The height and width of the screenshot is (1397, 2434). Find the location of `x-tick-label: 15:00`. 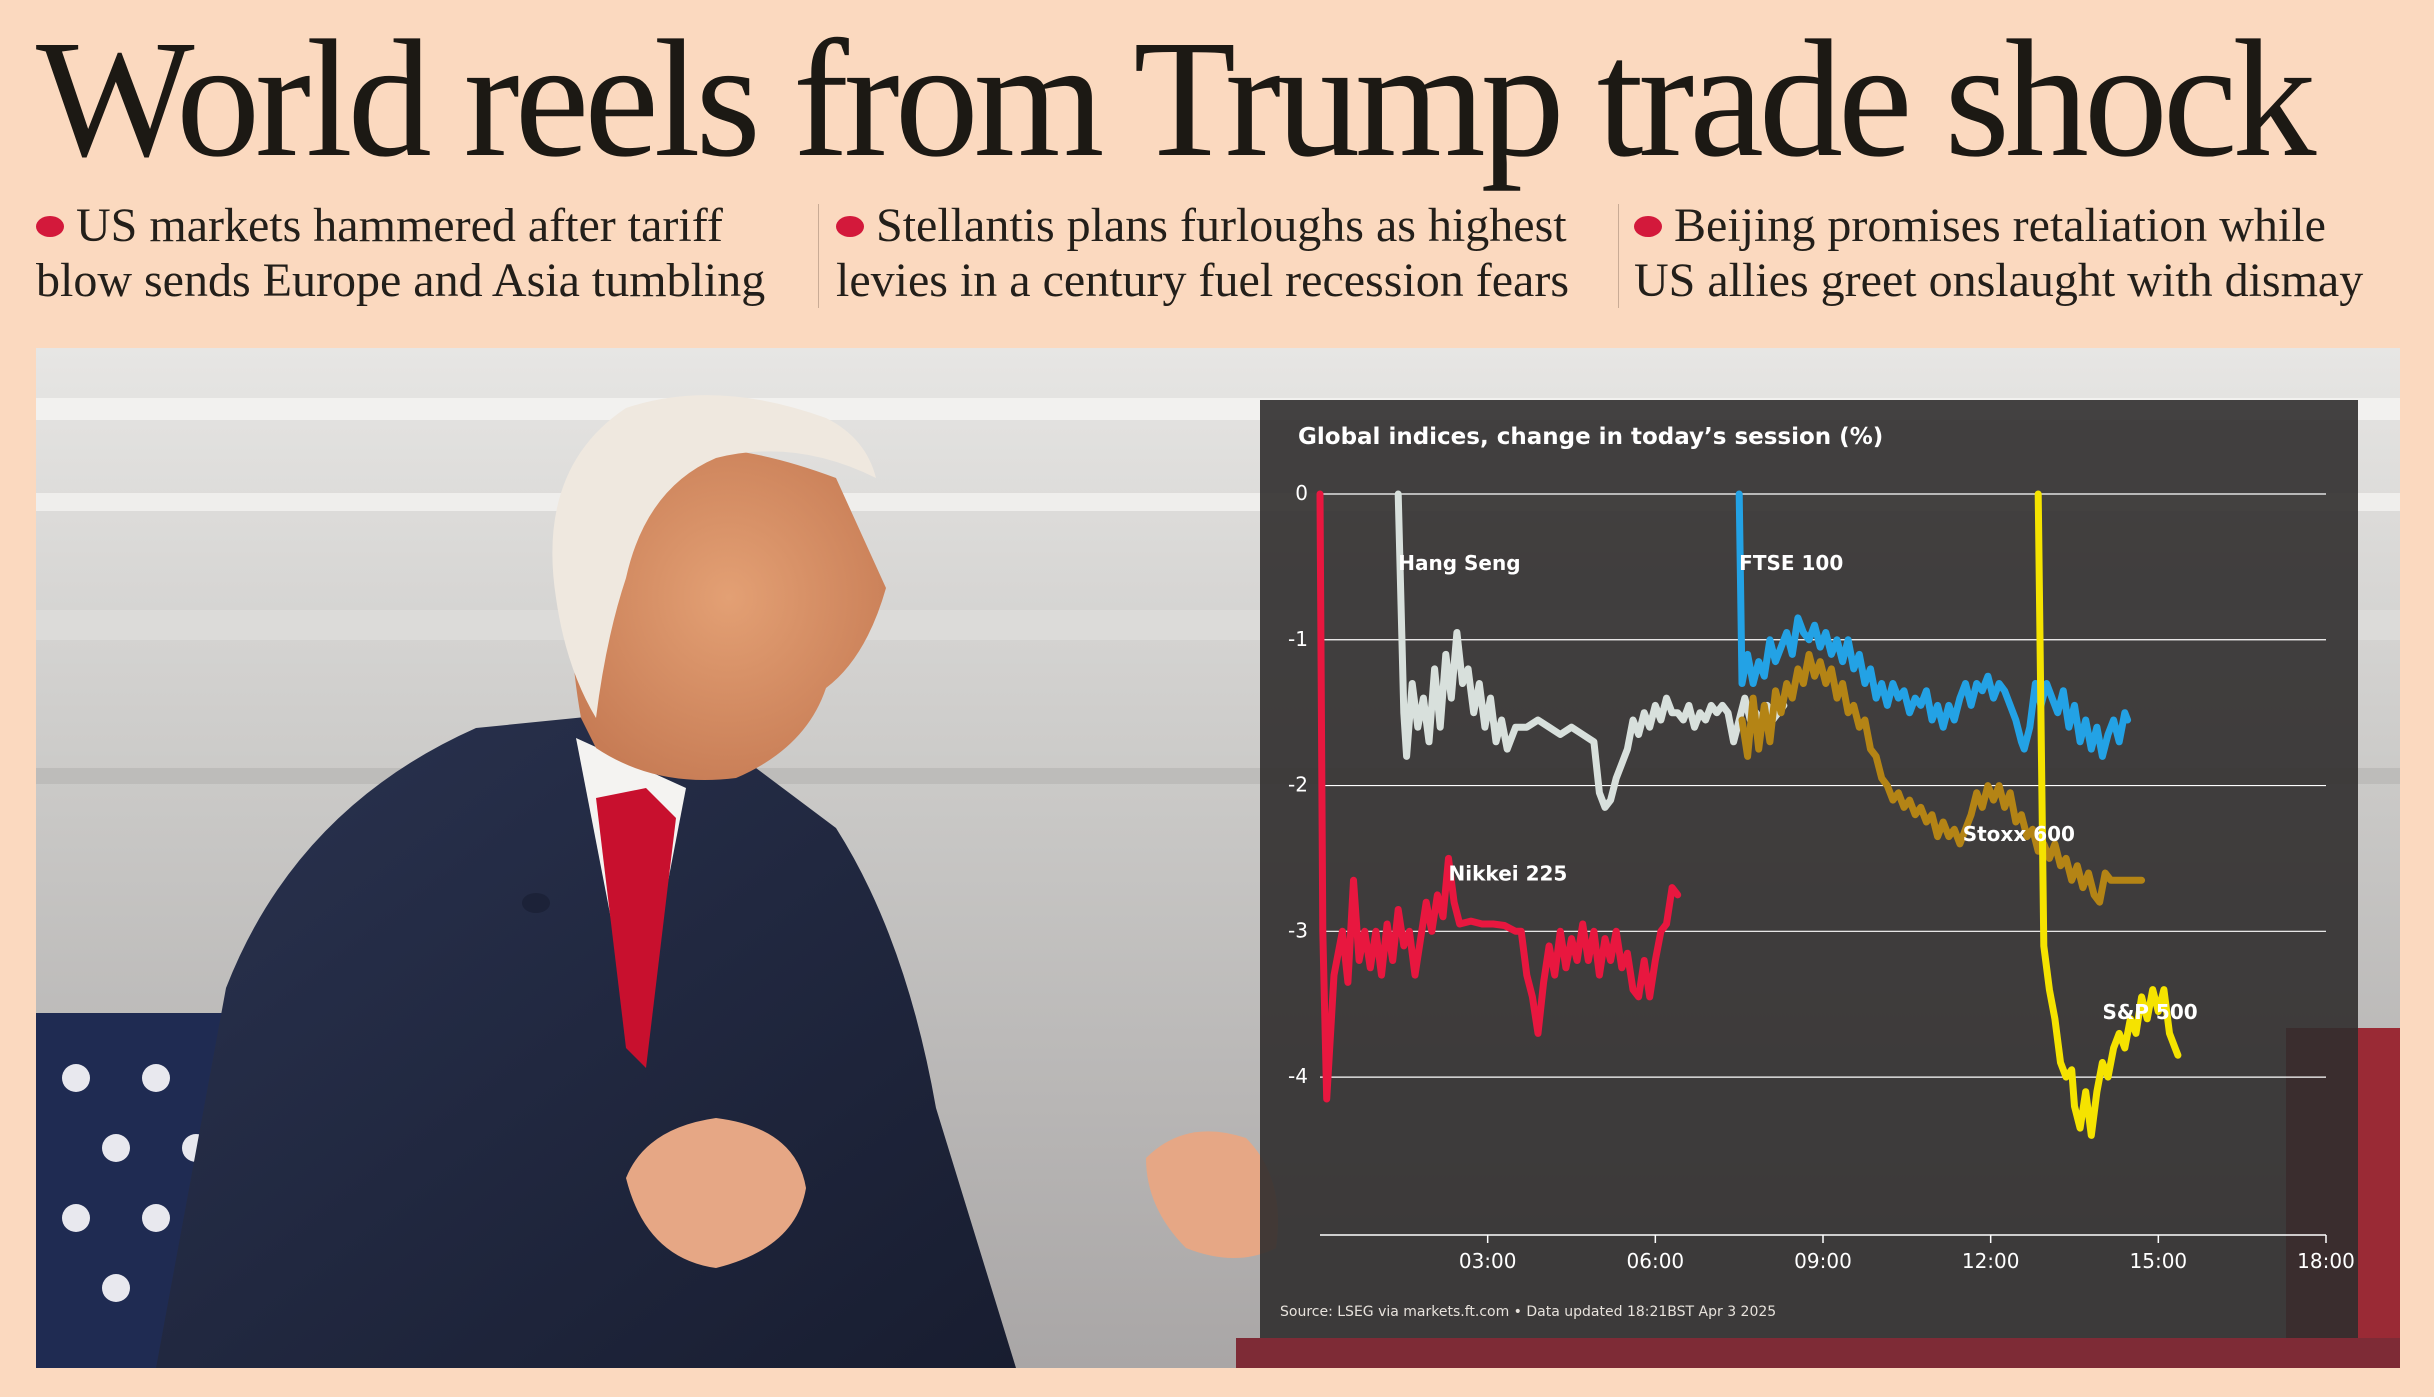

x-tick-label: 15:00 is located at coordinates (2159, 1261).